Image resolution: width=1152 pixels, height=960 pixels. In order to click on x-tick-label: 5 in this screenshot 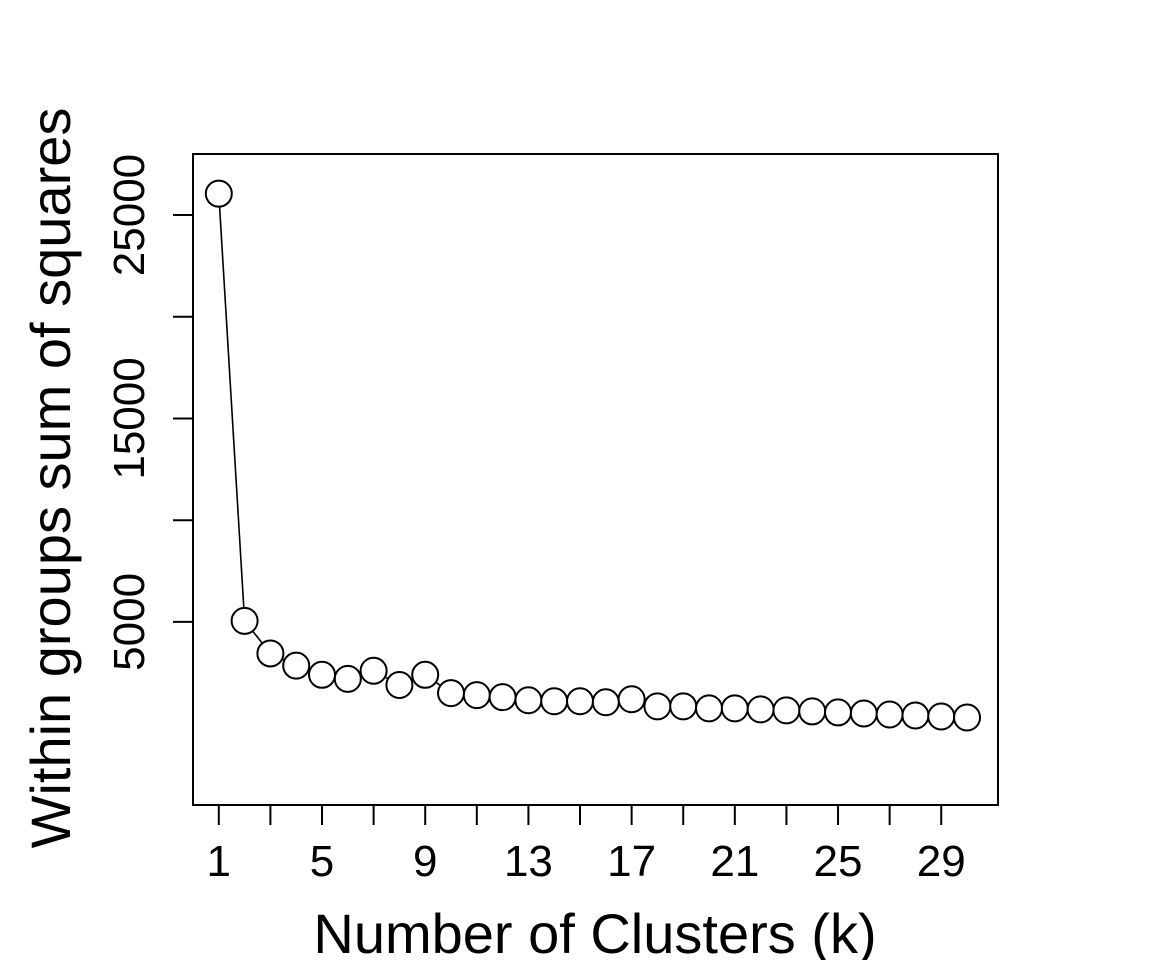, I will do `click(322, 861)`.